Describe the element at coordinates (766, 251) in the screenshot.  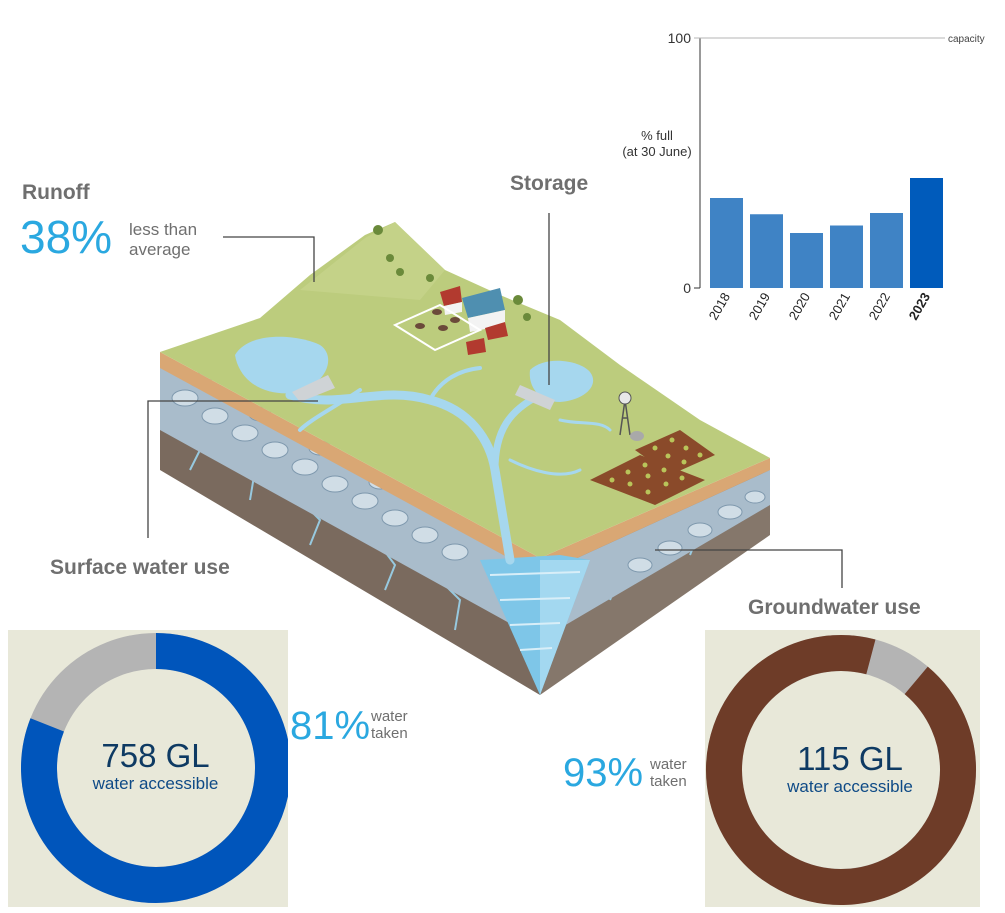
I see `bar-2019` at that location.